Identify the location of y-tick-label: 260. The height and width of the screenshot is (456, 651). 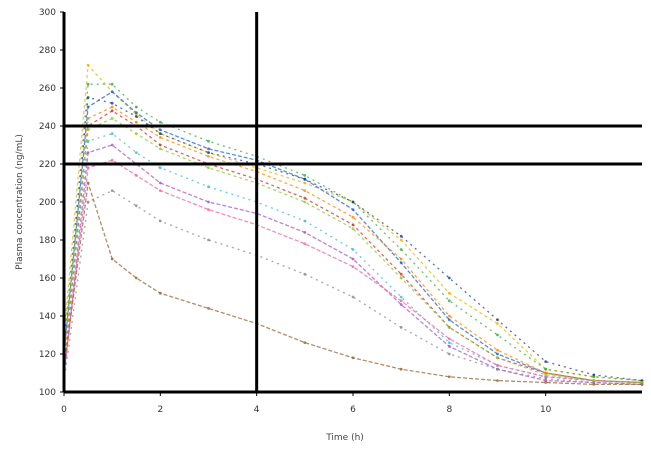
(47, 89).